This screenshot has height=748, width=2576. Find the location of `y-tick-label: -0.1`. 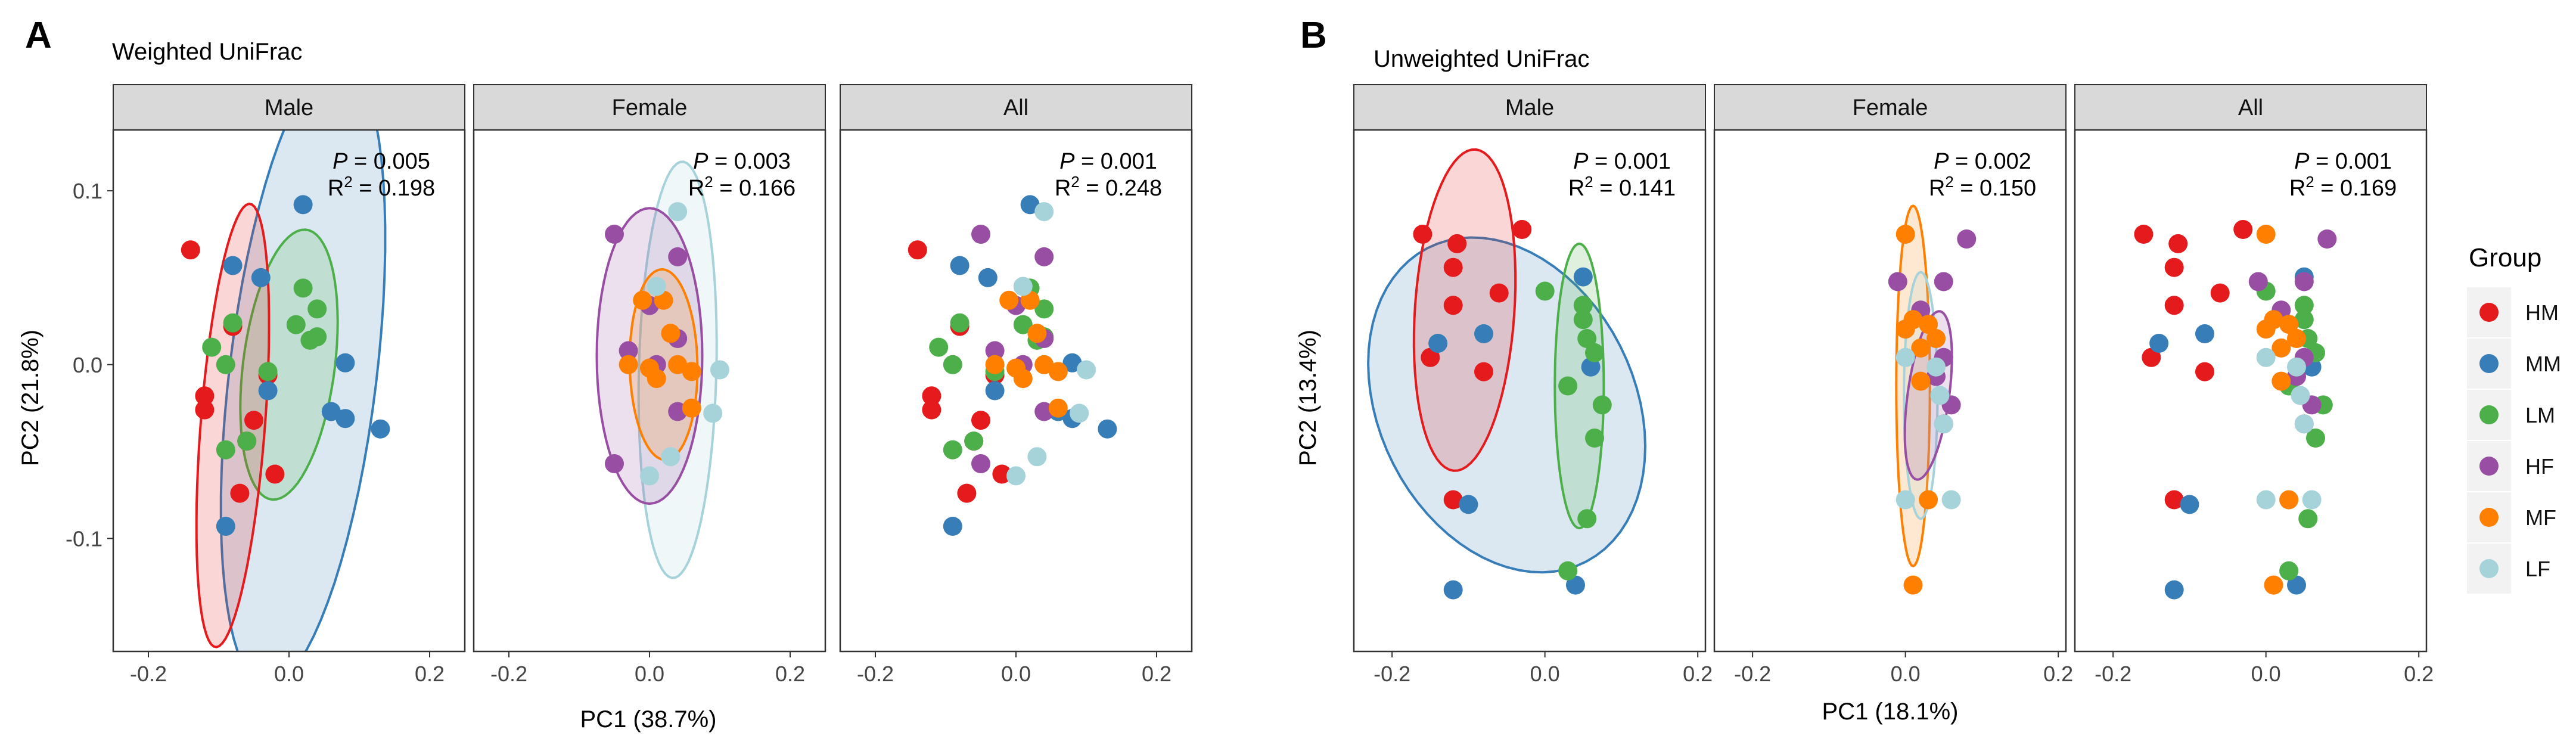

y-tick-label: -0.1 is located at coordinates (84, 538).